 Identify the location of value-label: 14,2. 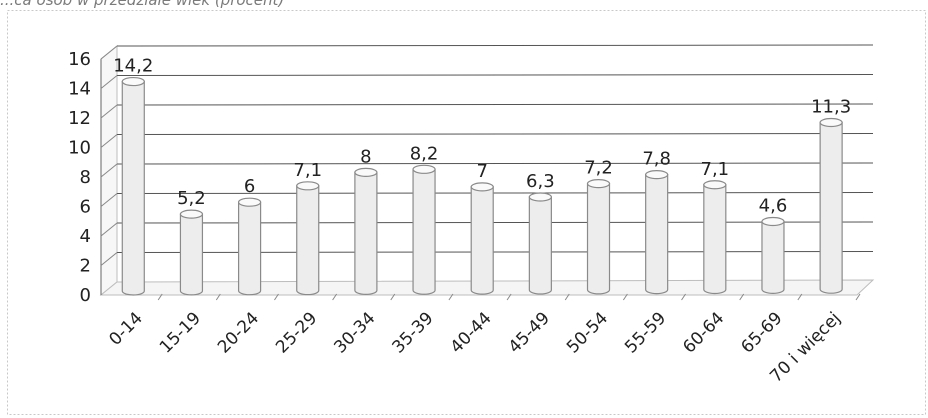
(133, 66).